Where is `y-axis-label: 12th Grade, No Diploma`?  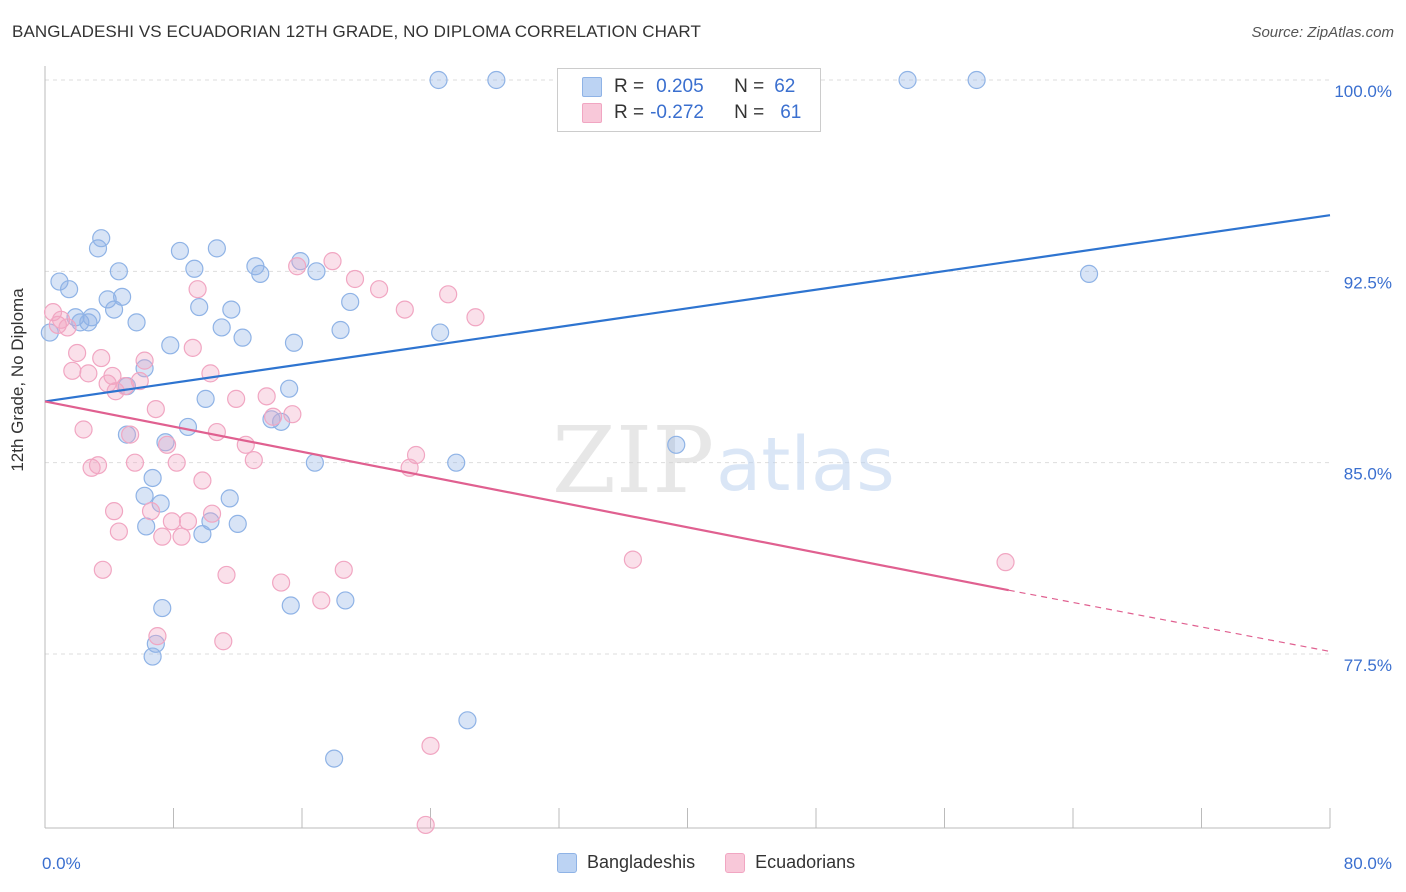
y-axis-label: 12th Grade, No Diploma is located at coordinates (18, 380).